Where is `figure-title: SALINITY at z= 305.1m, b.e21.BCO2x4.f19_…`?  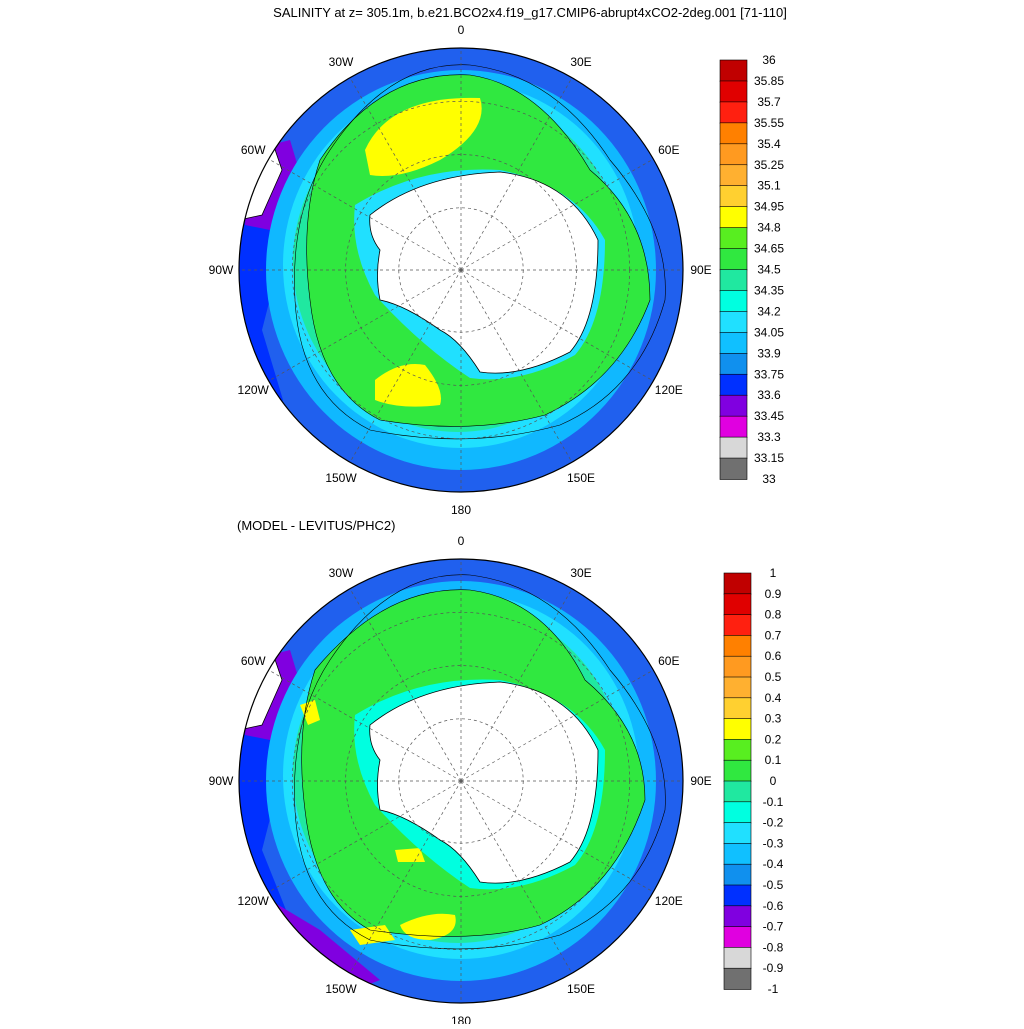 figure-title: SALINITY at z= 305.1m, b.e21.BCO2x4.f19_… is located at coordinates (530, 12).